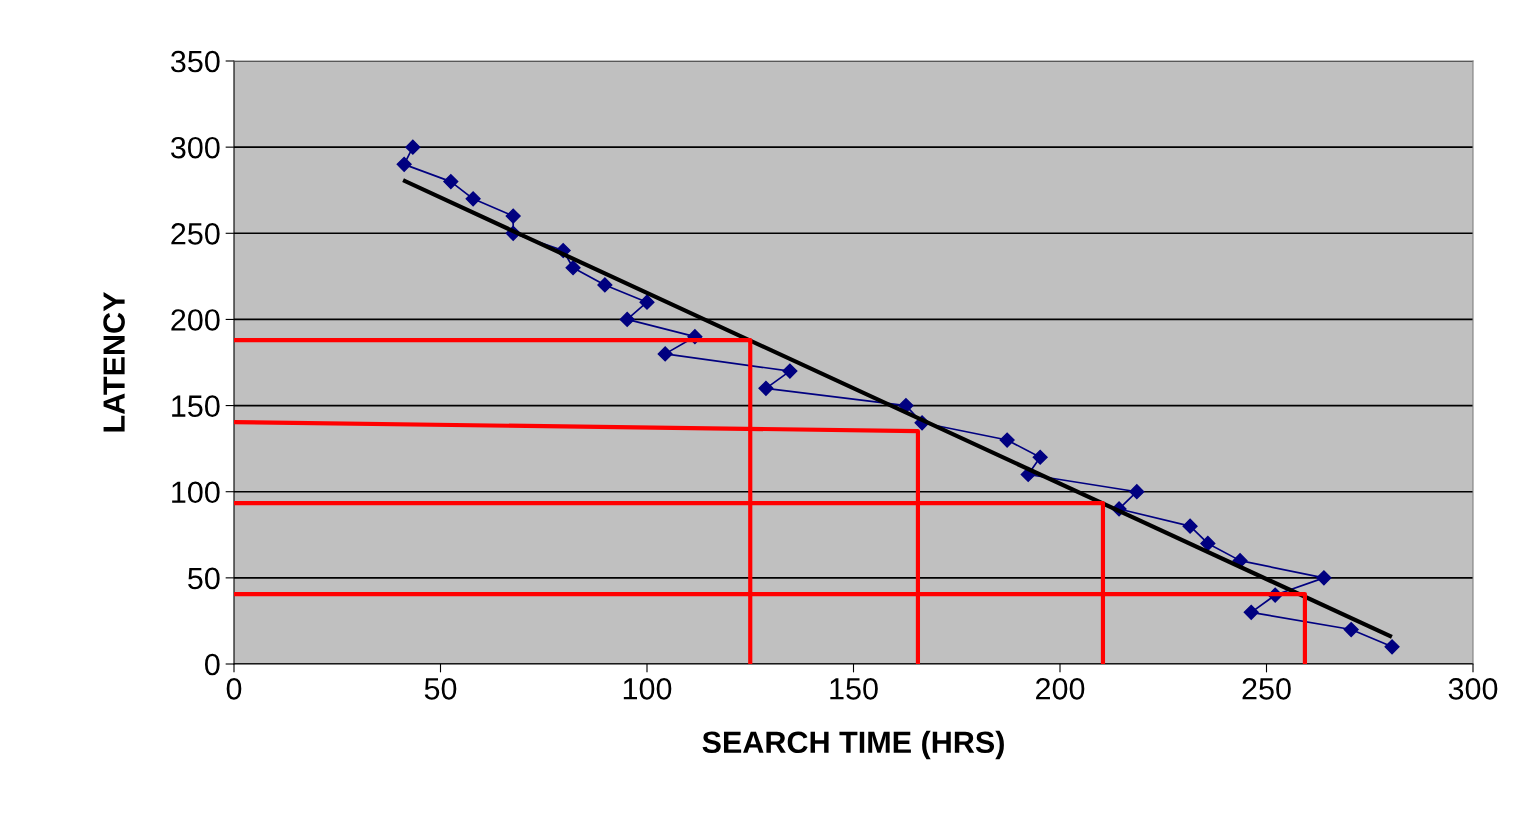 Image resolution: width=1531 pixels, height=832 pixels. I want to click on x-tick-label: 300, so click(1473, 689).